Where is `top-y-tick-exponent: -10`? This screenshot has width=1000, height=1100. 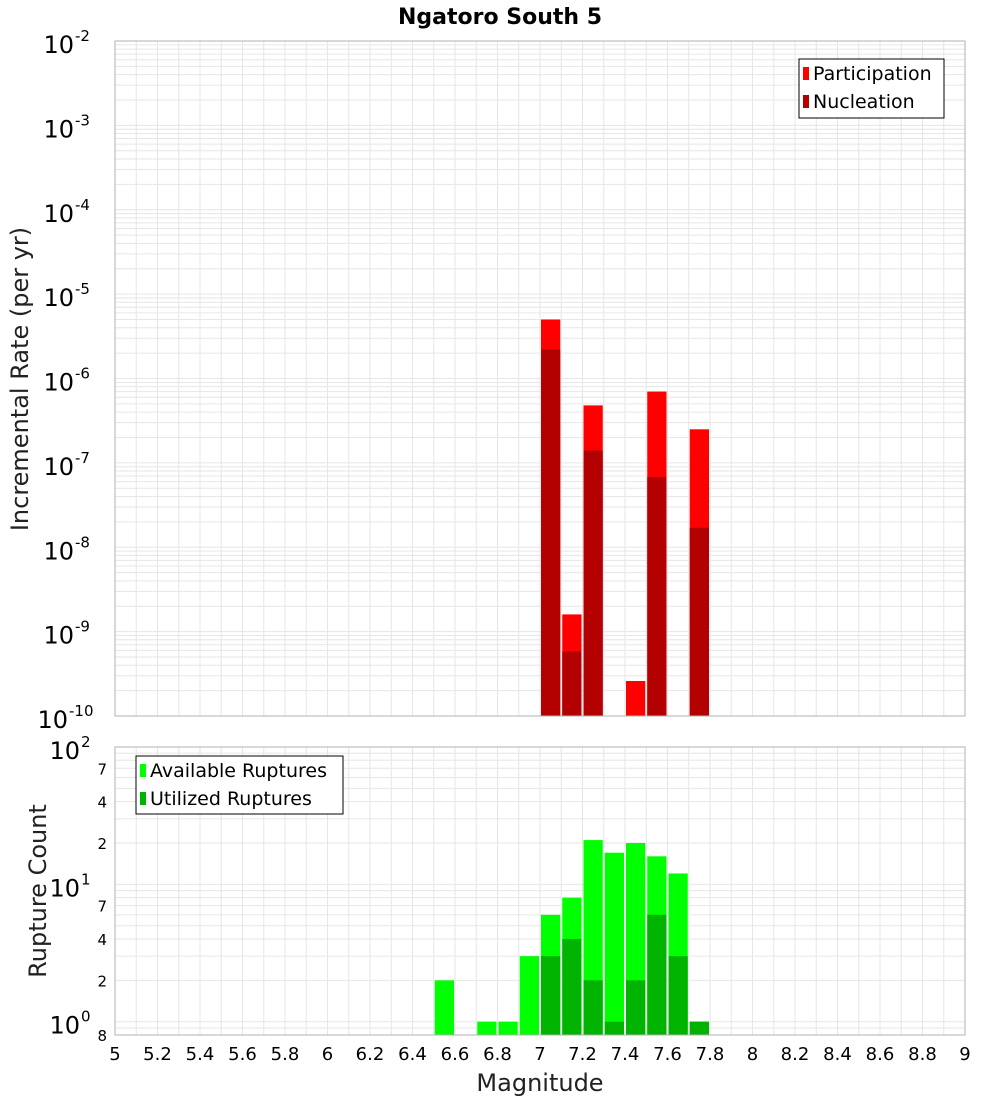
top-y-tick-exponent: -10 is located at coordinates (81, 711).